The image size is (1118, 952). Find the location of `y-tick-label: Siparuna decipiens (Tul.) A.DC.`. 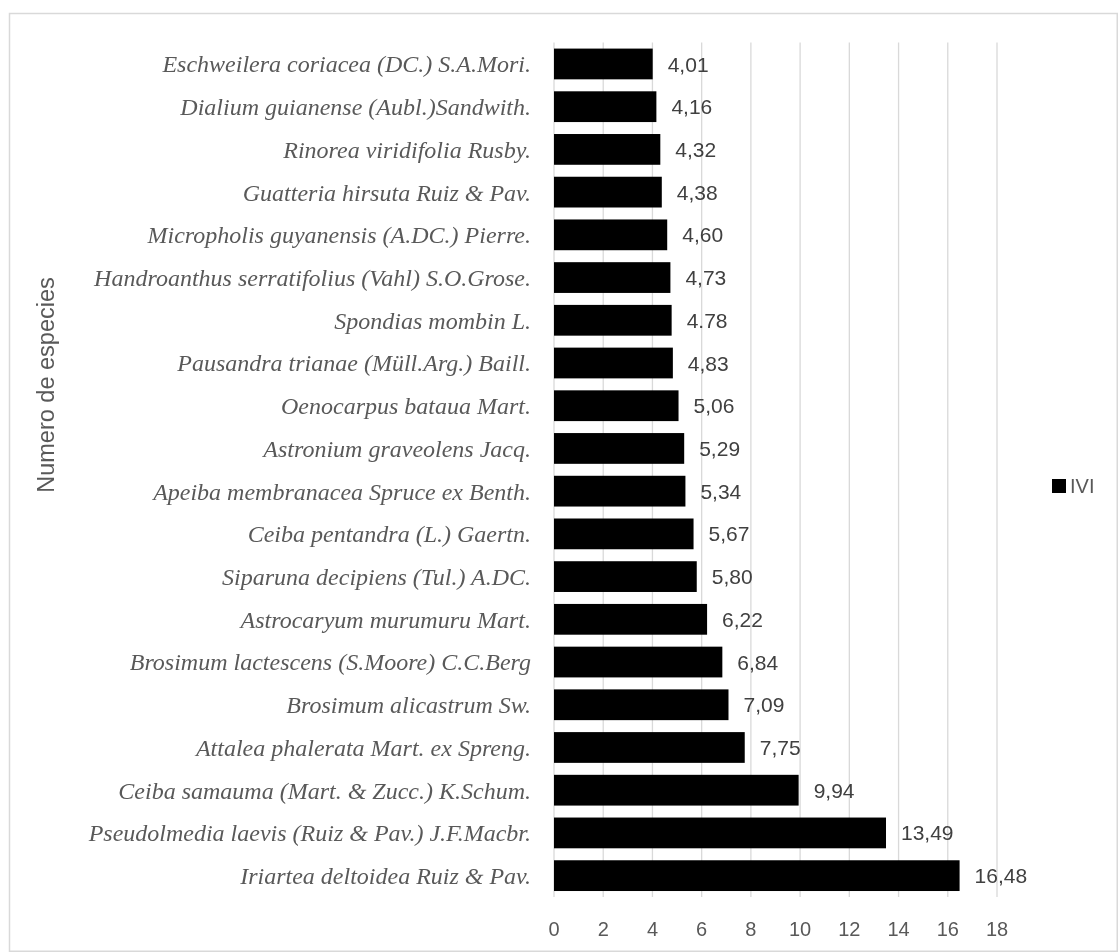

y-tick-label: Siparuna decipiens (Tul.) A.DC. is located at coordinates (376, 577).